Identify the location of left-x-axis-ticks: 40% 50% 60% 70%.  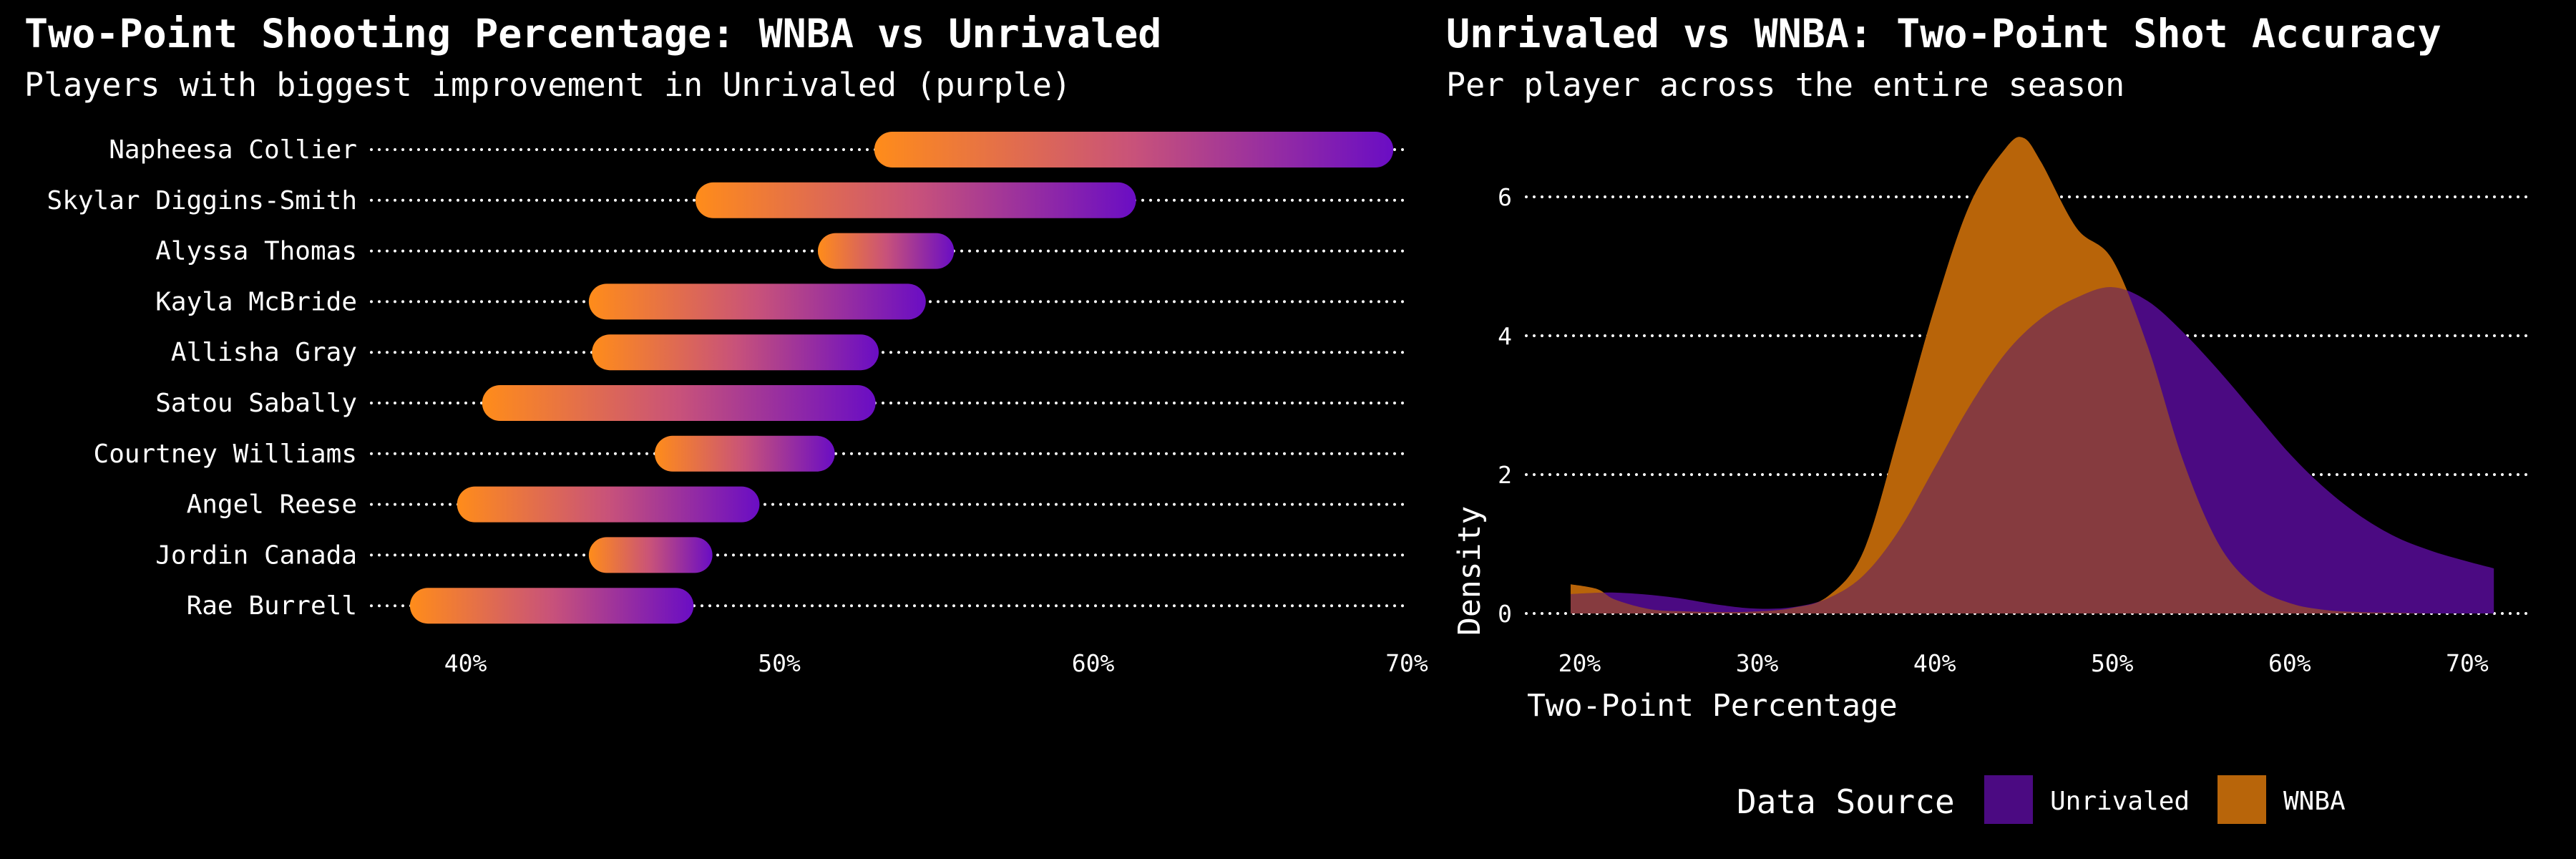
(936, 663).